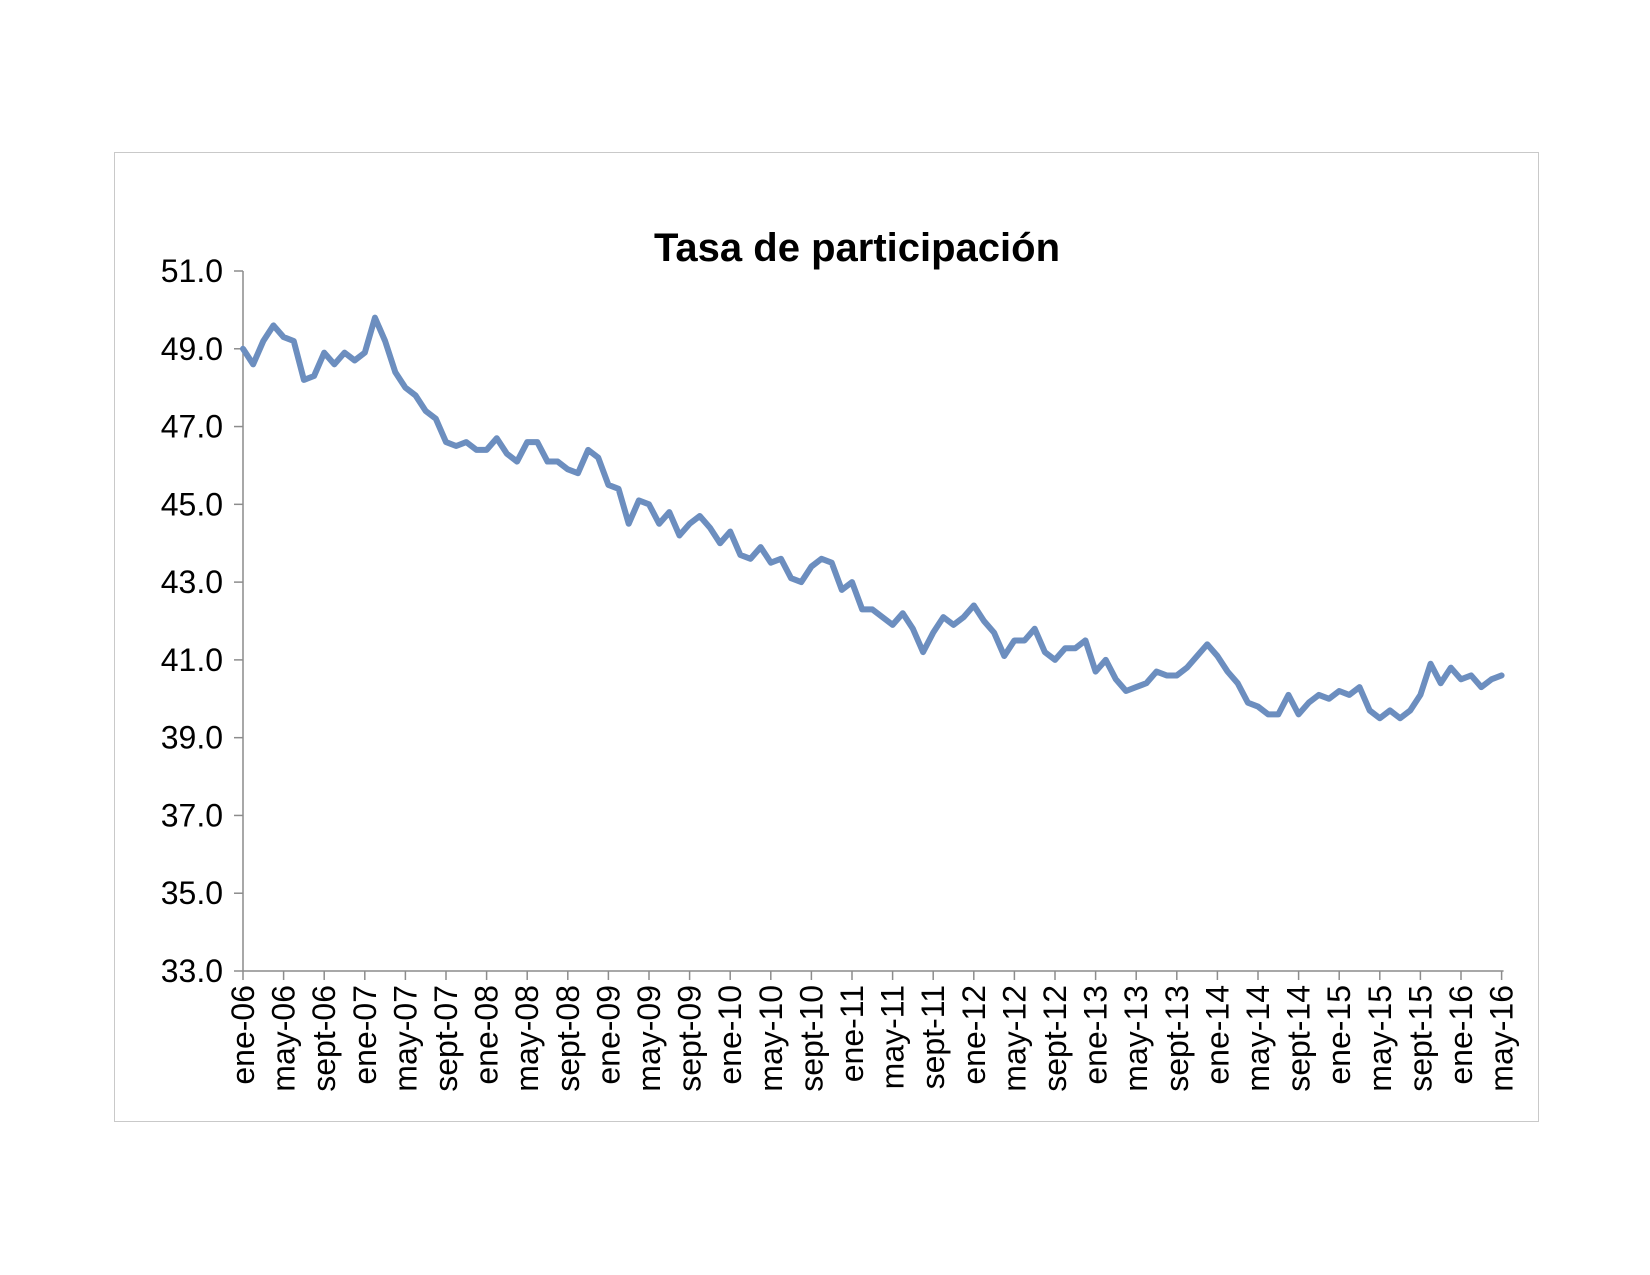 The height and width of the screenshot is (1275, 1650). I want to click on x-tick-label: ene-09, so click(608, 1035).